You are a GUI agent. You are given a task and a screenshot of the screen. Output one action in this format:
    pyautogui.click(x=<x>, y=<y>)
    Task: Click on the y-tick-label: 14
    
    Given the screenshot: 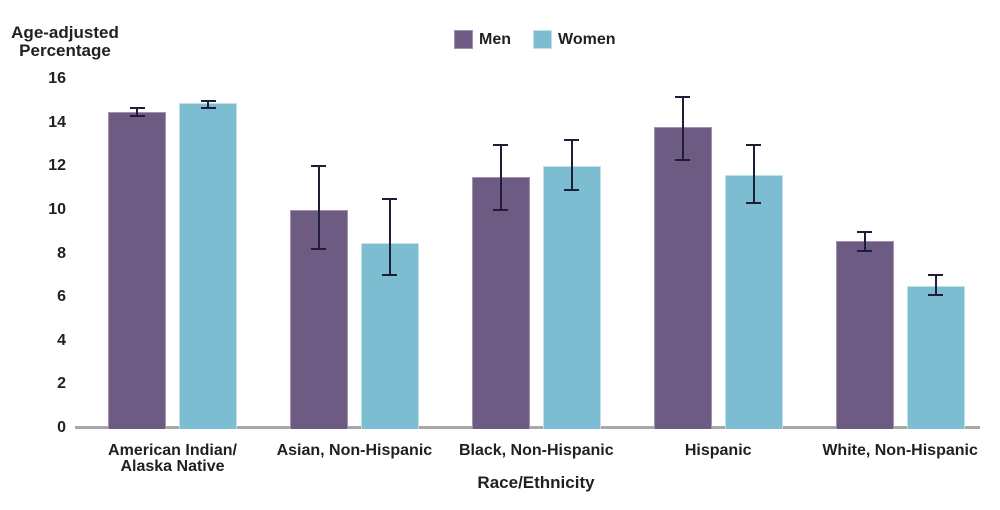 What is the action you would take?
    pyautogui.click(x=57, y=122)
    